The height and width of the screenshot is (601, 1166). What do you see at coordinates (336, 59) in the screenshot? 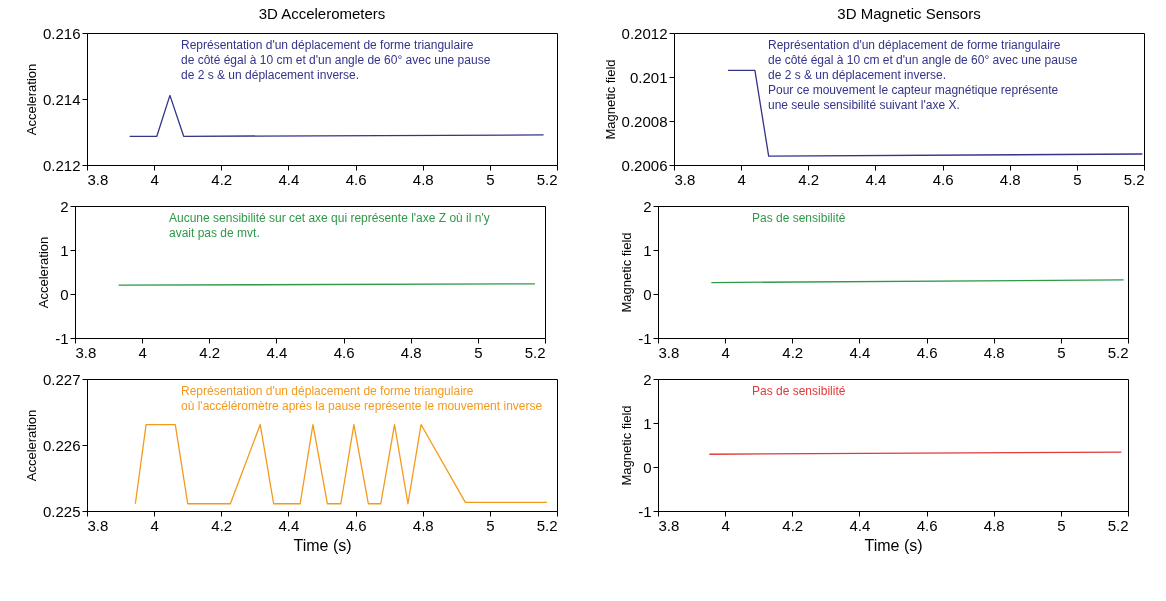
I see `annotation: Représentation d'un déplacement de forme triangulaire de côté égal à 10 cm et d'un angle de 60° avec une pause de 2 s & un déplacement inverse.` at bounding box center [336, 59].